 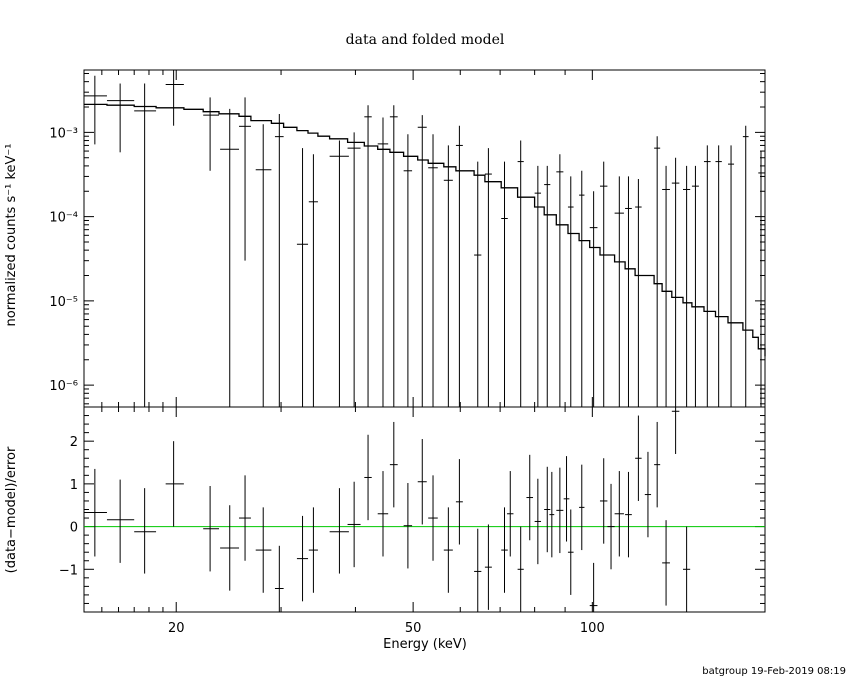 What do you see at coordinates (63, 302) in the screenshot?
I see `top-y-tick-label: 10⁻⁵` at bounding box center [63, 302].